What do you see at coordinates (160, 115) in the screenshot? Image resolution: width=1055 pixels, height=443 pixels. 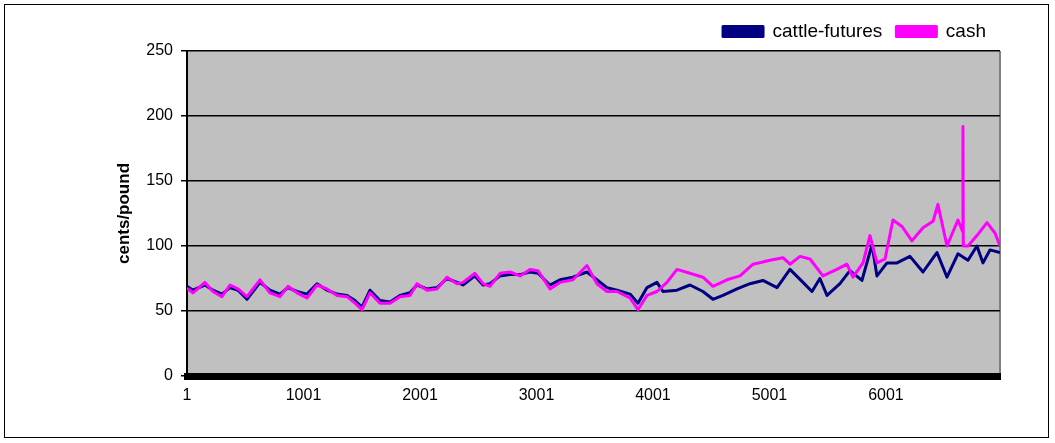 I see `y-tick-label: 200` at bounding box center [160, 115].